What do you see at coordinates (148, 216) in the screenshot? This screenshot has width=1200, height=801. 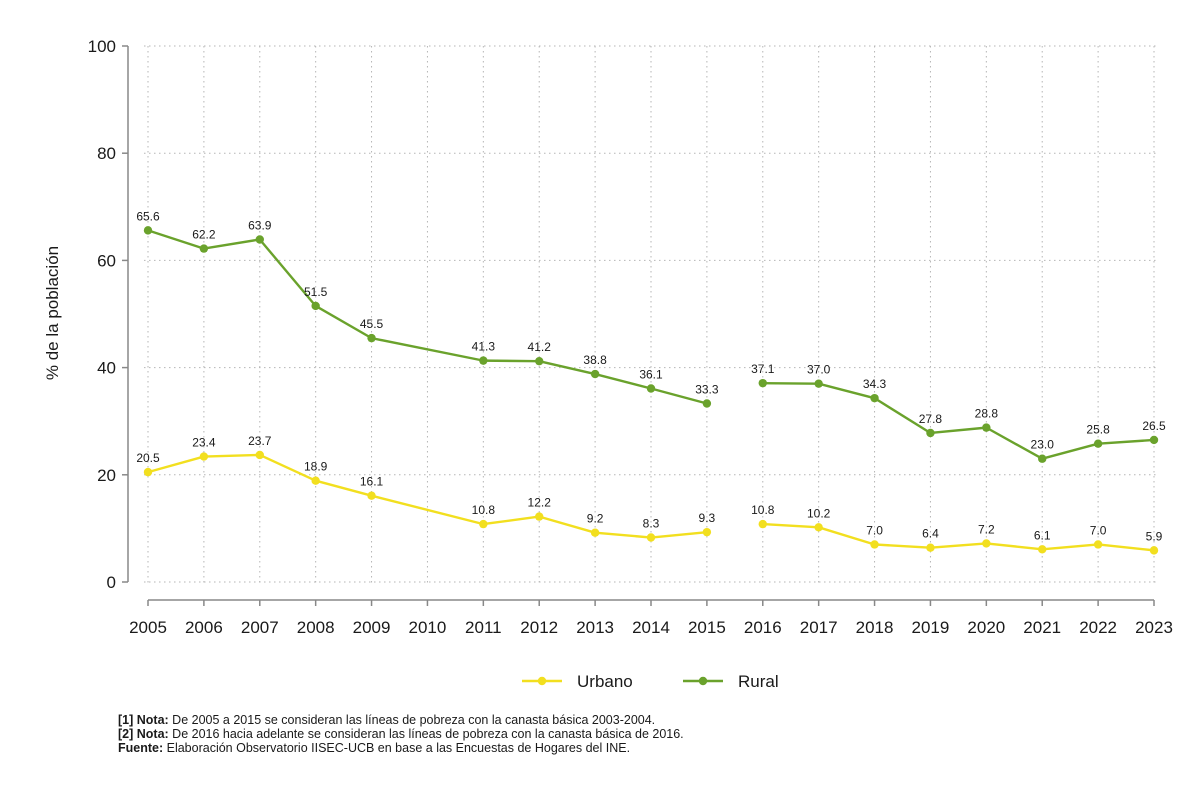 I see `data-label-rural-2005: 65.6` at bounding box center [148, 216].